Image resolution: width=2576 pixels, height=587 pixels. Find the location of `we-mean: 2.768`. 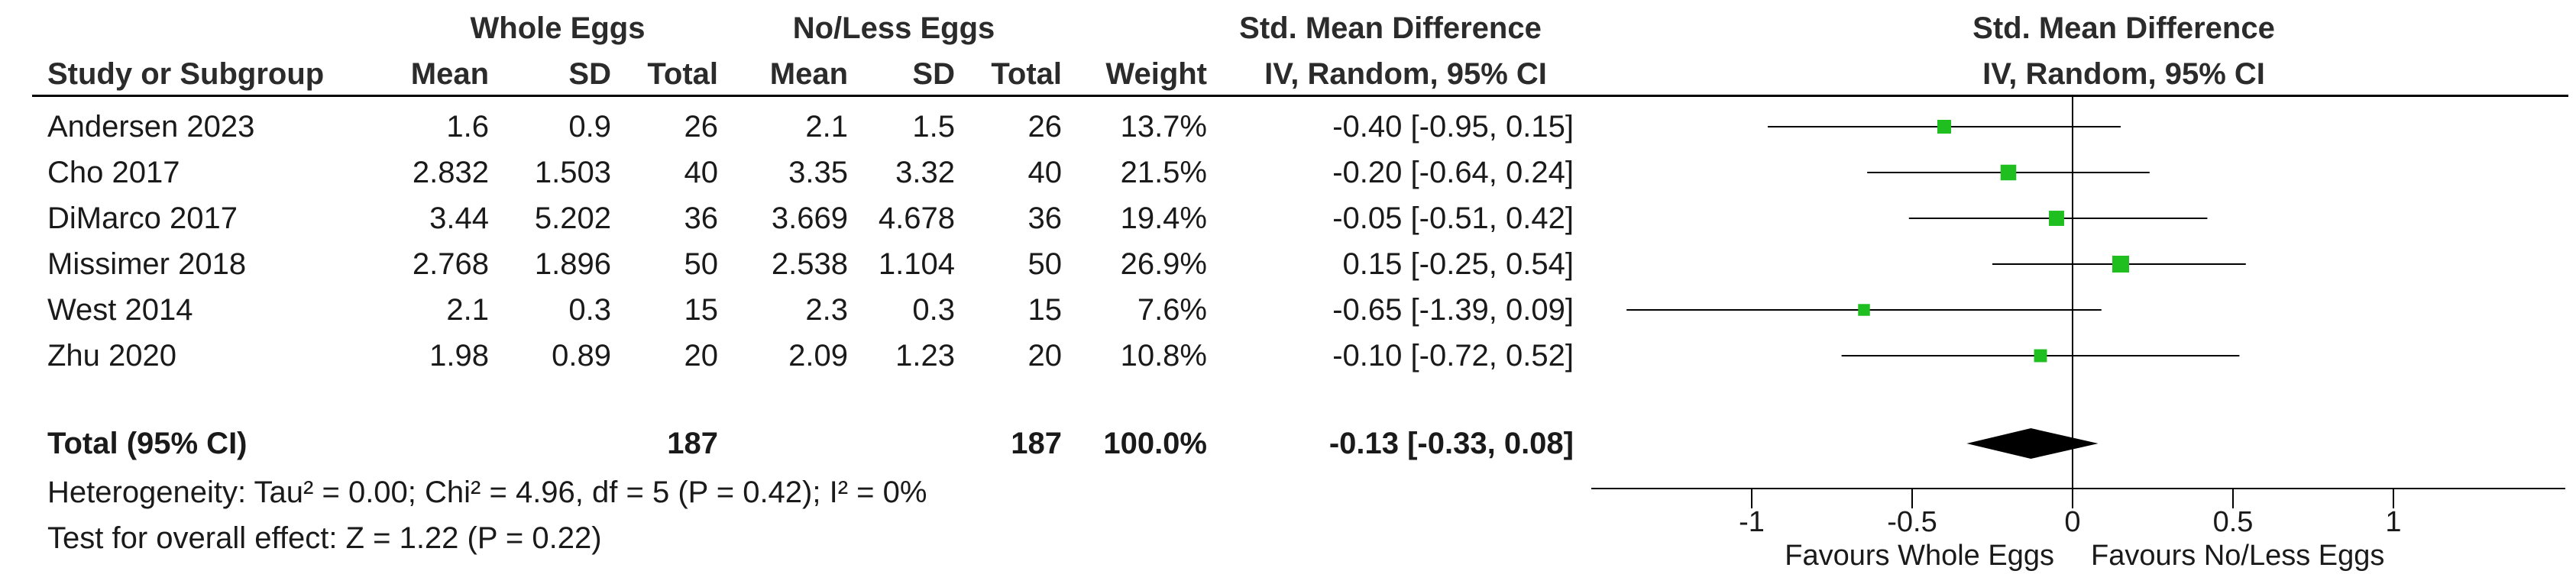

we-mean: 2.768 is located at coordinates (450, 264).